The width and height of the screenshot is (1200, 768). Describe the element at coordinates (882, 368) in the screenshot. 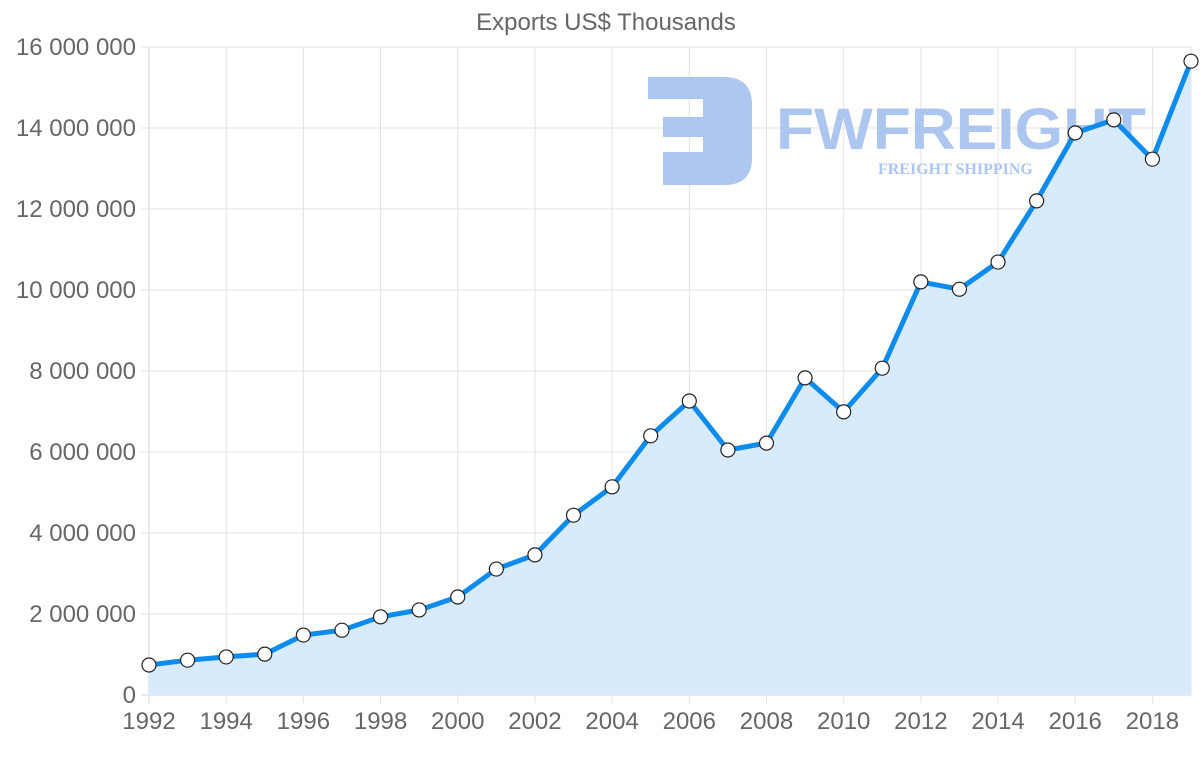

I see `data-point: 2011: 8070000` at that location.